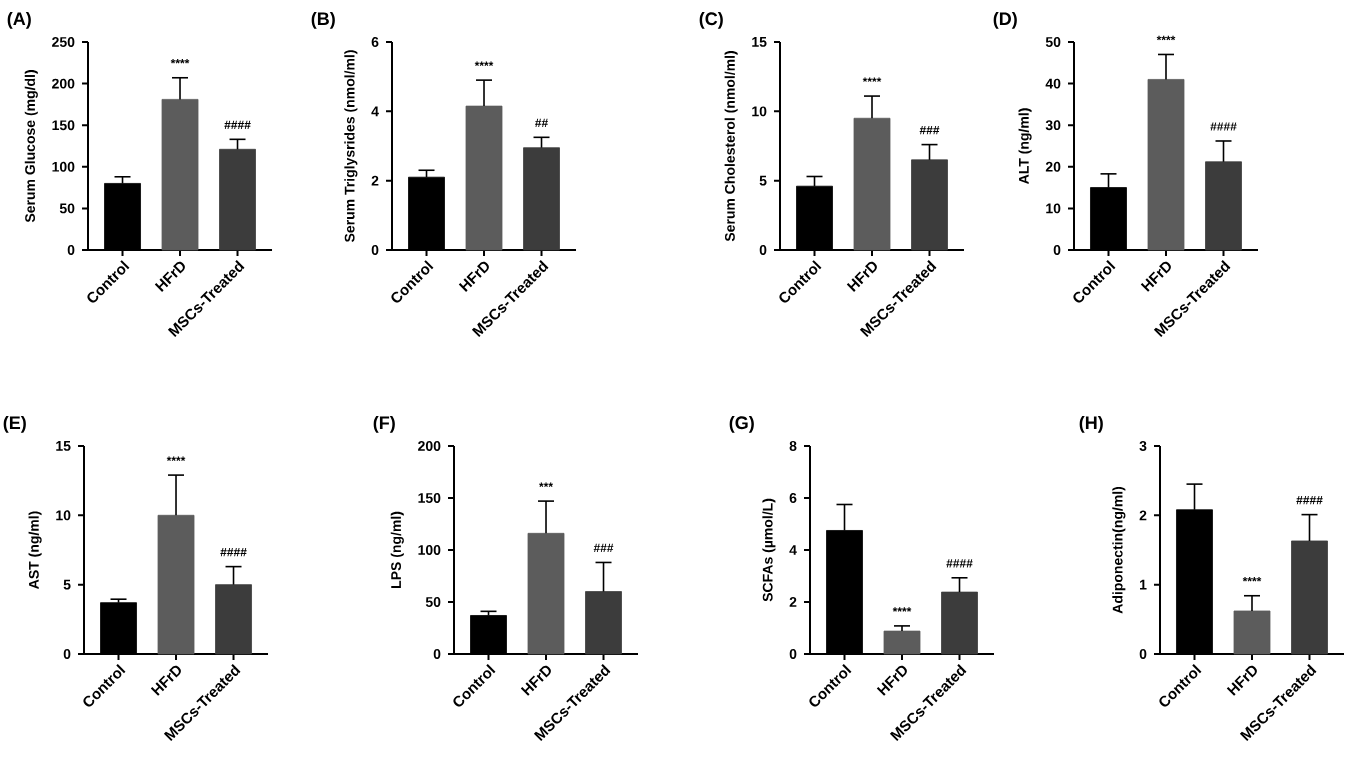  Describe the element at coordinates (14, 424) in the screenshot. I see `chart-title: (E)` at that location.